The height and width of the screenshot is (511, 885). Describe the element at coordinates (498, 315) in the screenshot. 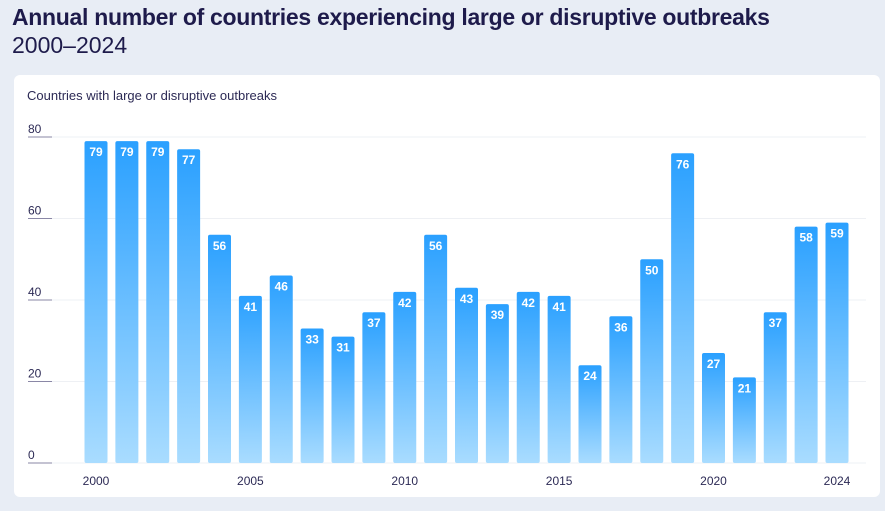

I see `data-label: 39` at that location.